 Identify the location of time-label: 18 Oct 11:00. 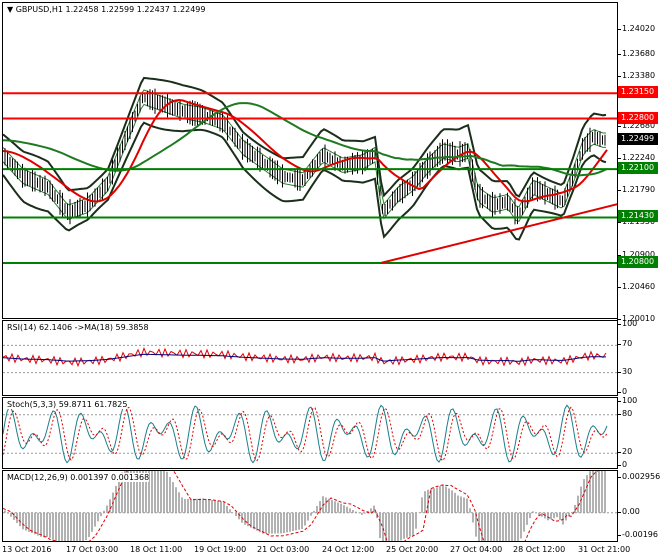
(156, 549).